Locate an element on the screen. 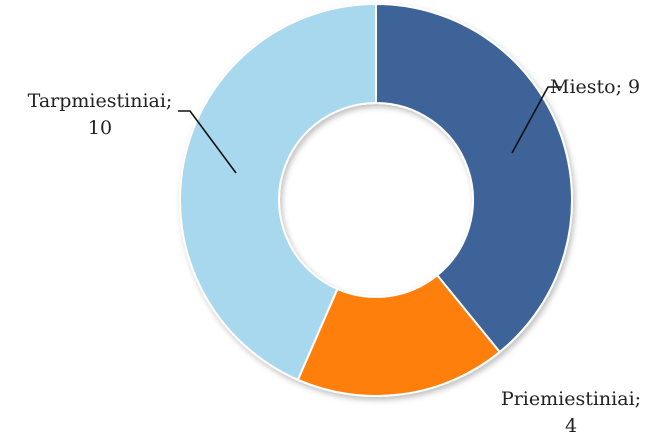 The height and width of the screenshot is (439, 667). leader-lines is located at coordinates (370, 130).